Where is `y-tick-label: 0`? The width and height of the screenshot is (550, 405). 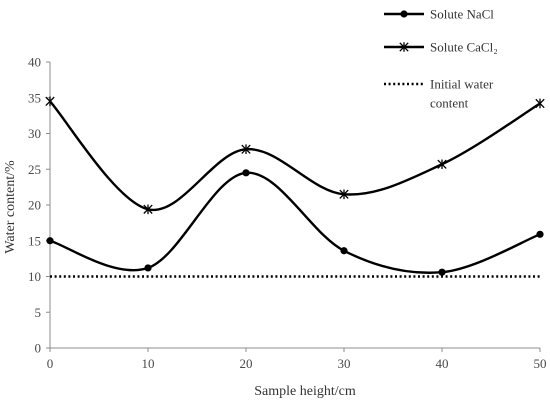
y-tick-label: 0 is located at coordinates (38, 348).